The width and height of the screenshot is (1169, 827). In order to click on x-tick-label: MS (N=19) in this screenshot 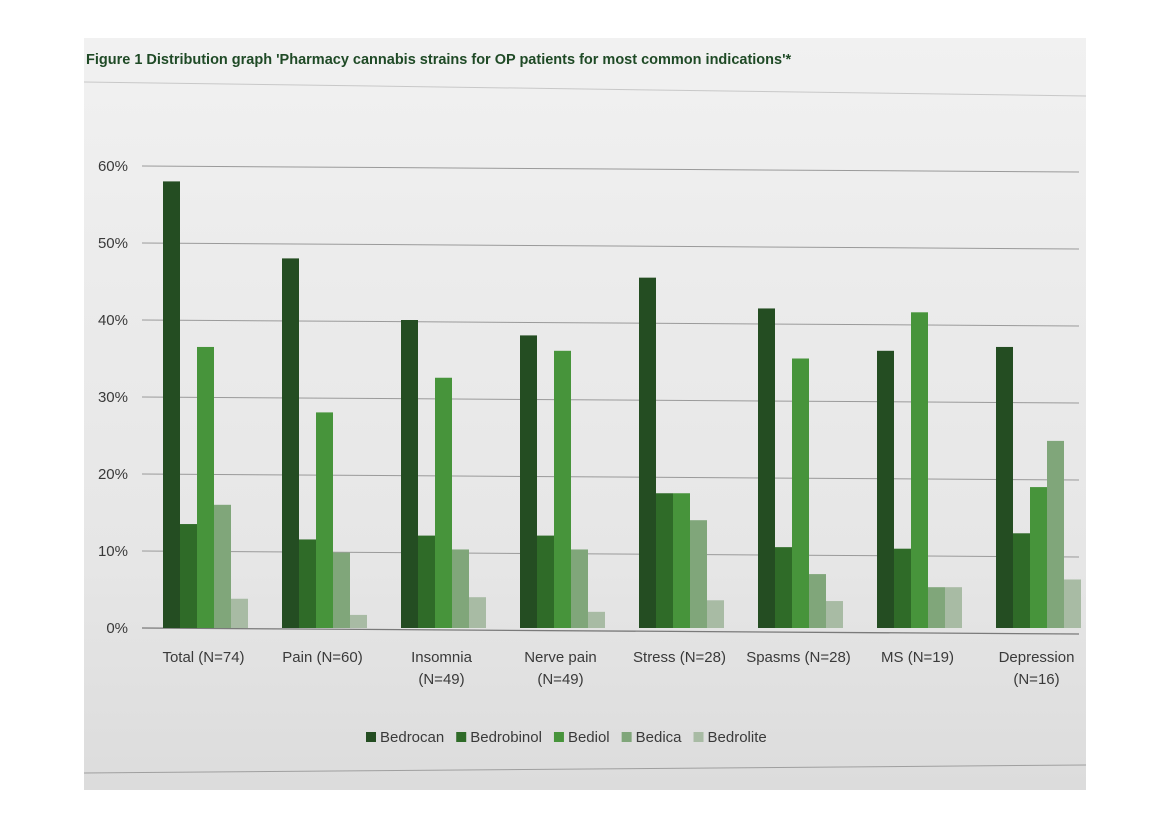, I will do `click(917, 657)`.